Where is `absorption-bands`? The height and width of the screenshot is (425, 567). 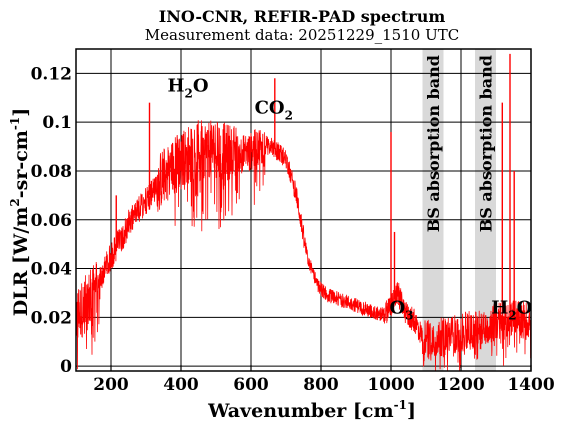 absorption-bands is located at coordinates (459, 210).